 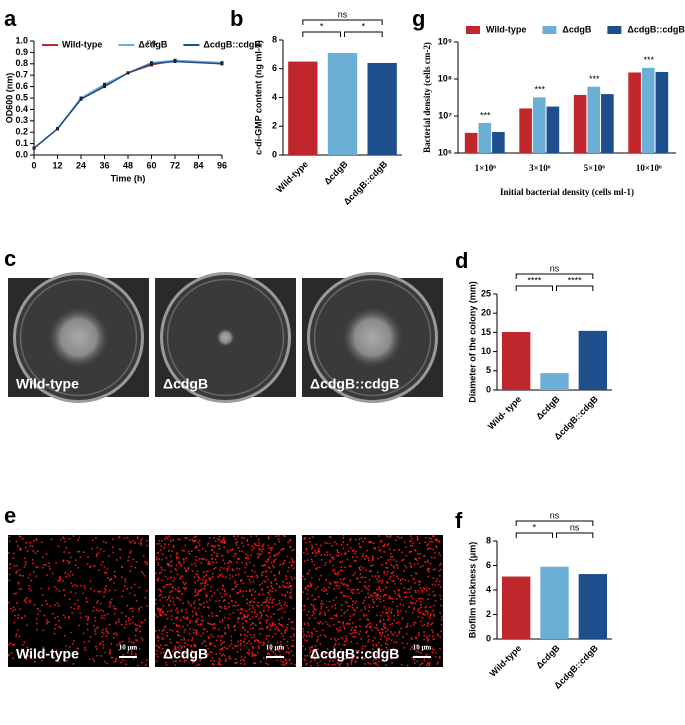 I want to click on x-tick-label: 5×10⁶, so click(x=595, y=168).